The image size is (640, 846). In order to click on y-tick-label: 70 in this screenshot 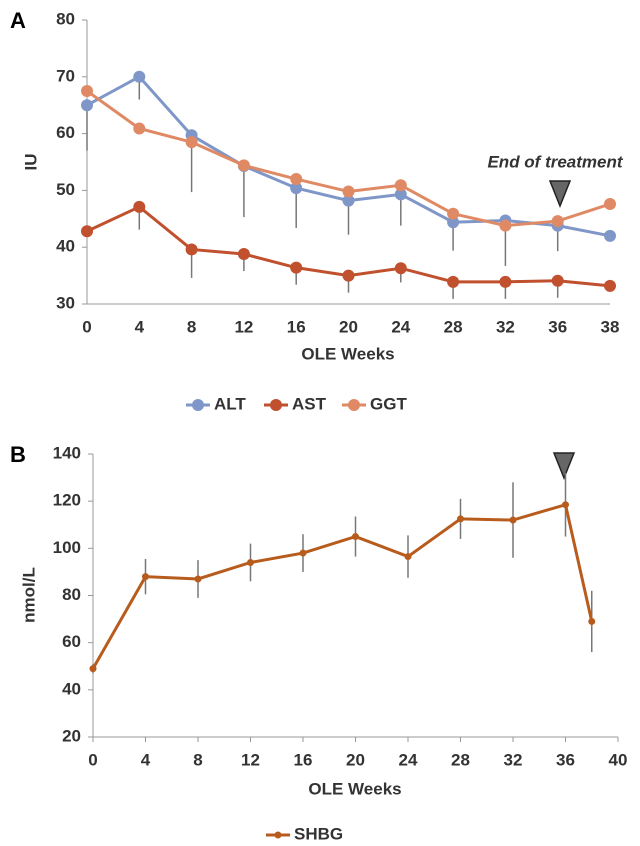, I will do `click(65, 75)`.